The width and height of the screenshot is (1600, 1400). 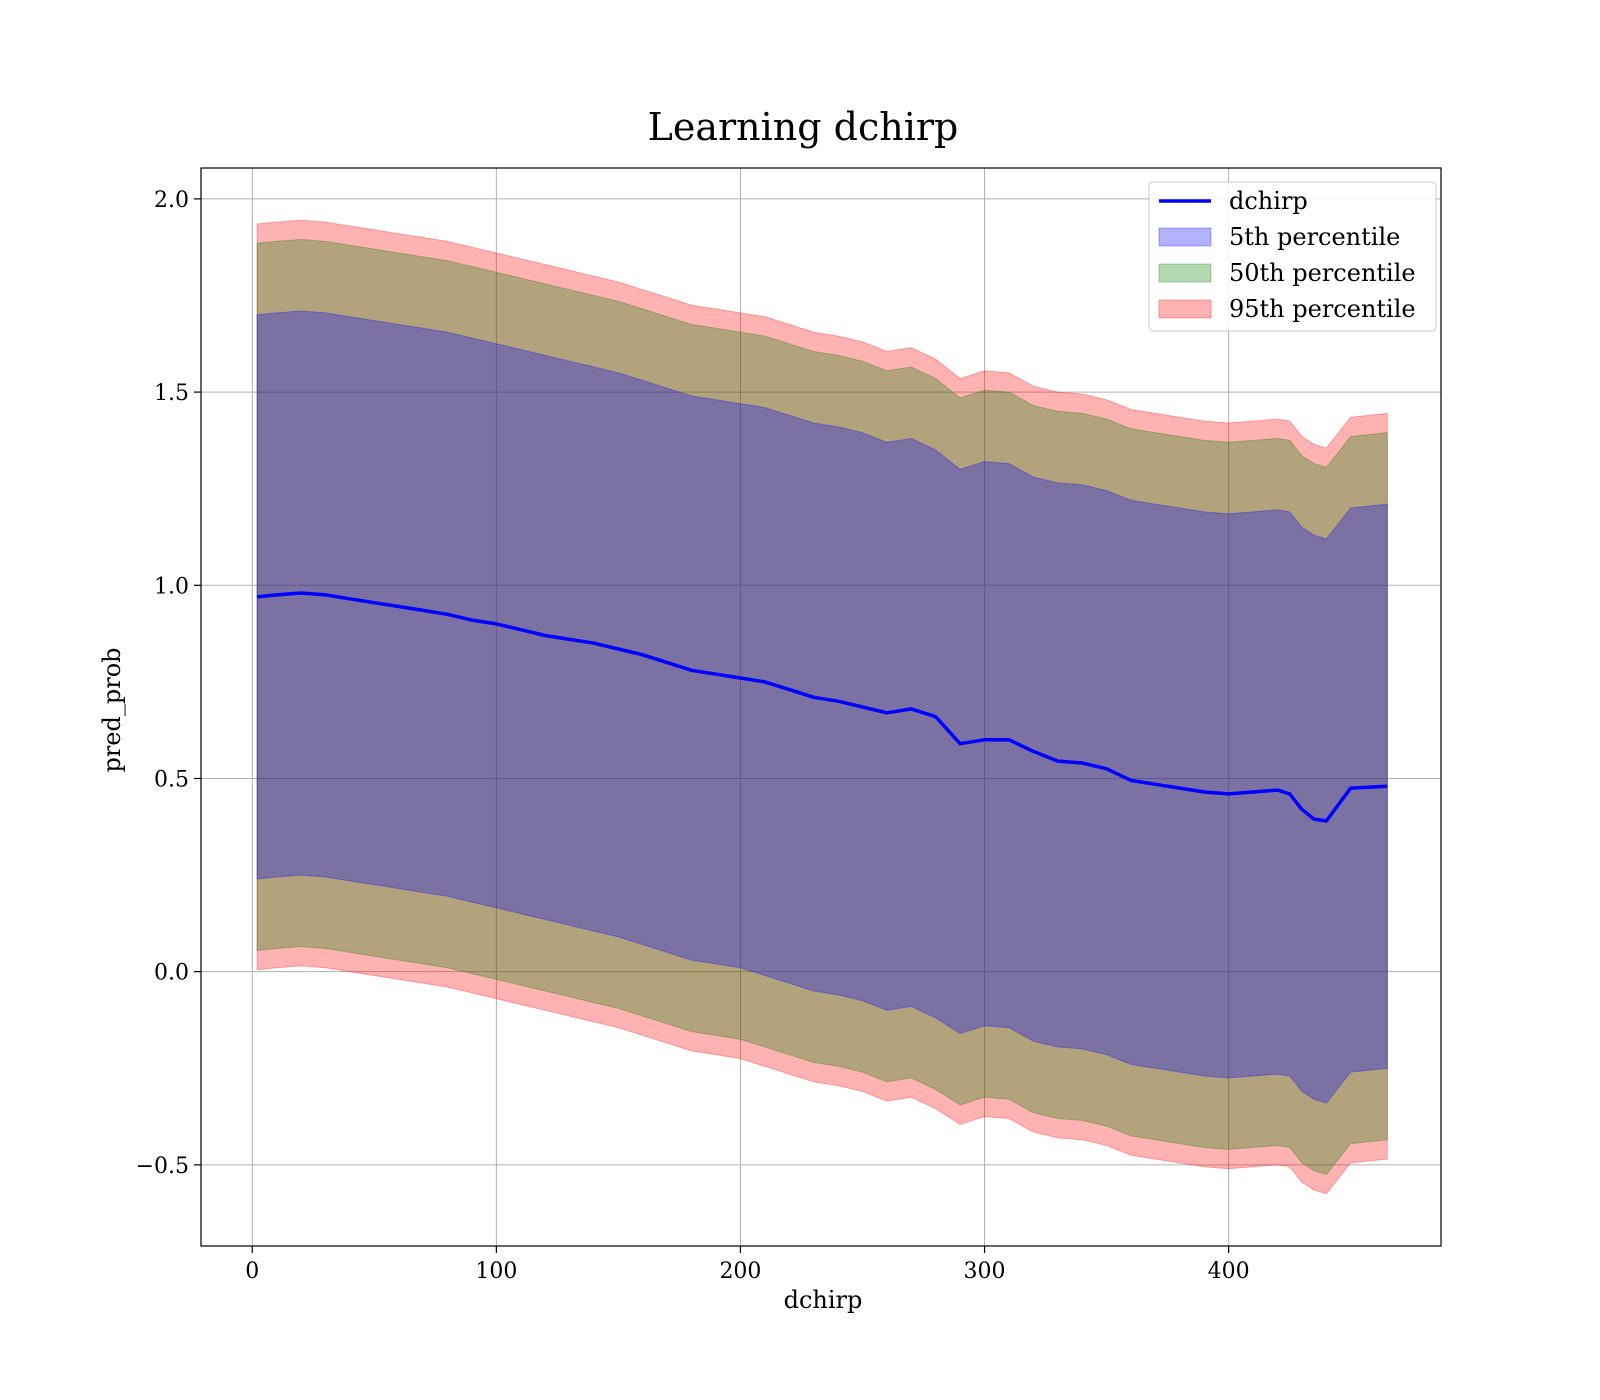 I want to click on y-tick-label: 1.5, so click(x=171, y=393).